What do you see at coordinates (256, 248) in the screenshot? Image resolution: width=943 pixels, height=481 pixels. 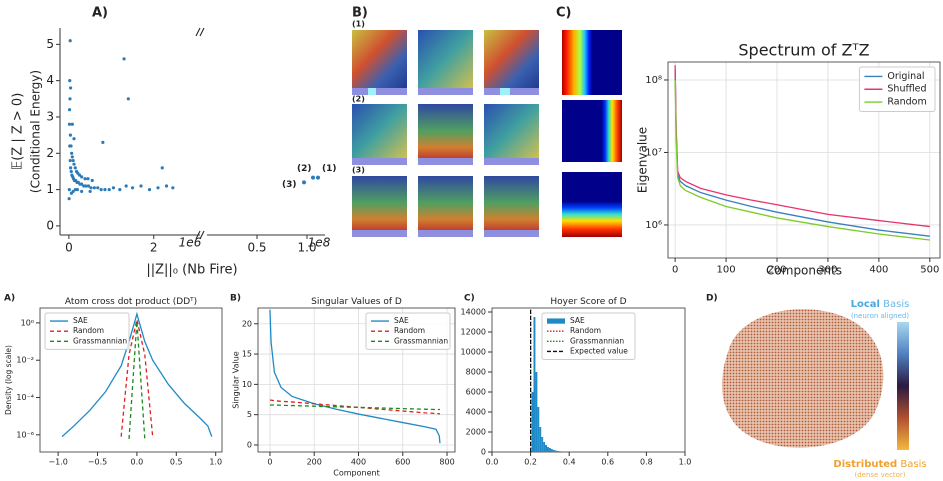 I see `x-tick-label: 0.5` at bounding box center [256, 248].